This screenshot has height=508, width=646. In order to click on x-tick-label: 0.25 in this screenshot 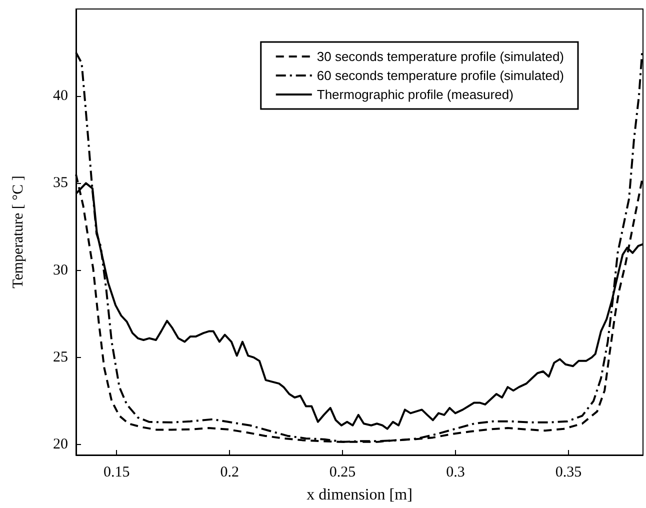, I will do `click(342, 472)`.